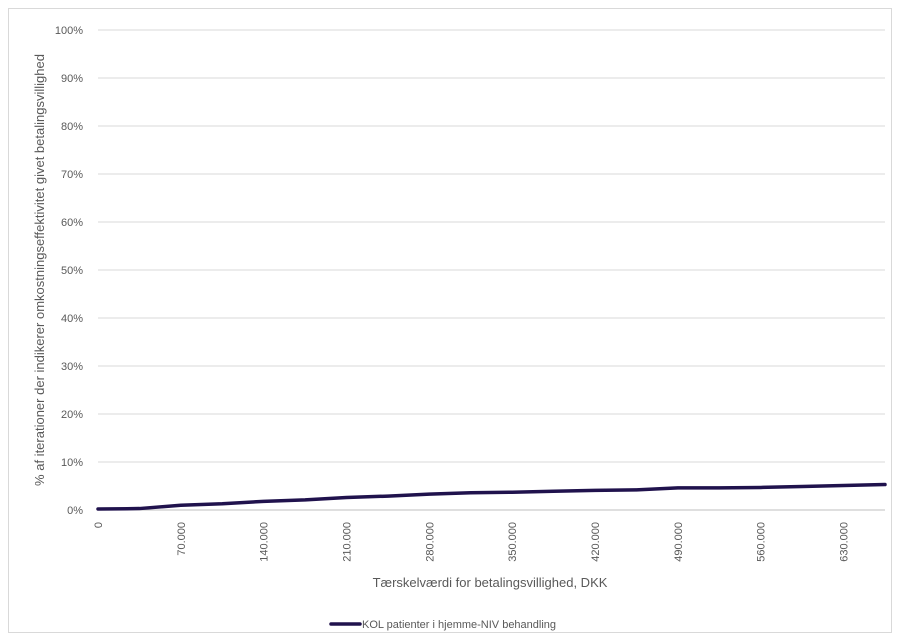 This screenshot has width=900, height=641. Describe the element at coordinates (182, 539) in the screenshot. I see `x-tick-label: 70.000` at that location.